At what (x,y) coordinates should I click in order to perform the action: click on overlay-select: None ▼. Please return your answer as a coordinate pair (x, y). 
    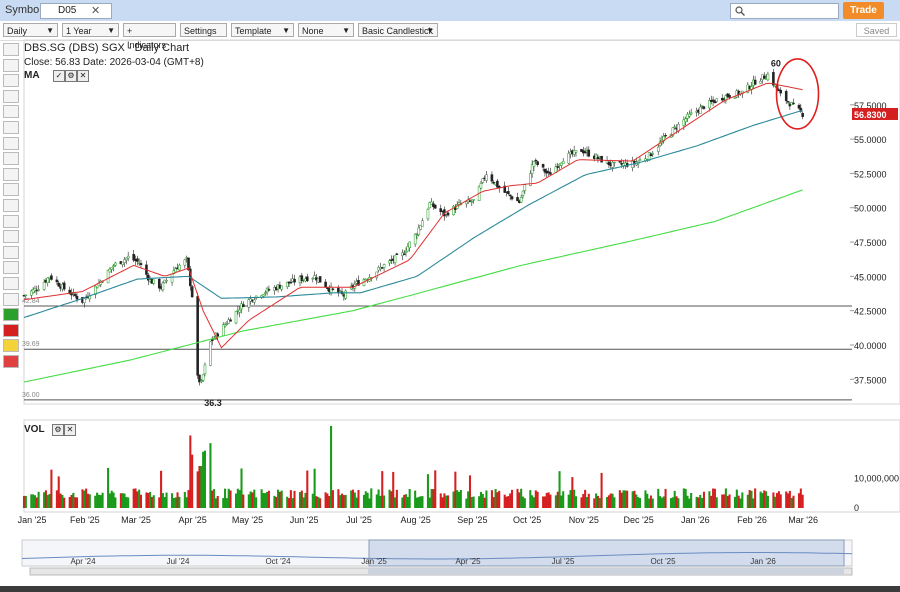
    Looking at the image, I should click on (326, 30).